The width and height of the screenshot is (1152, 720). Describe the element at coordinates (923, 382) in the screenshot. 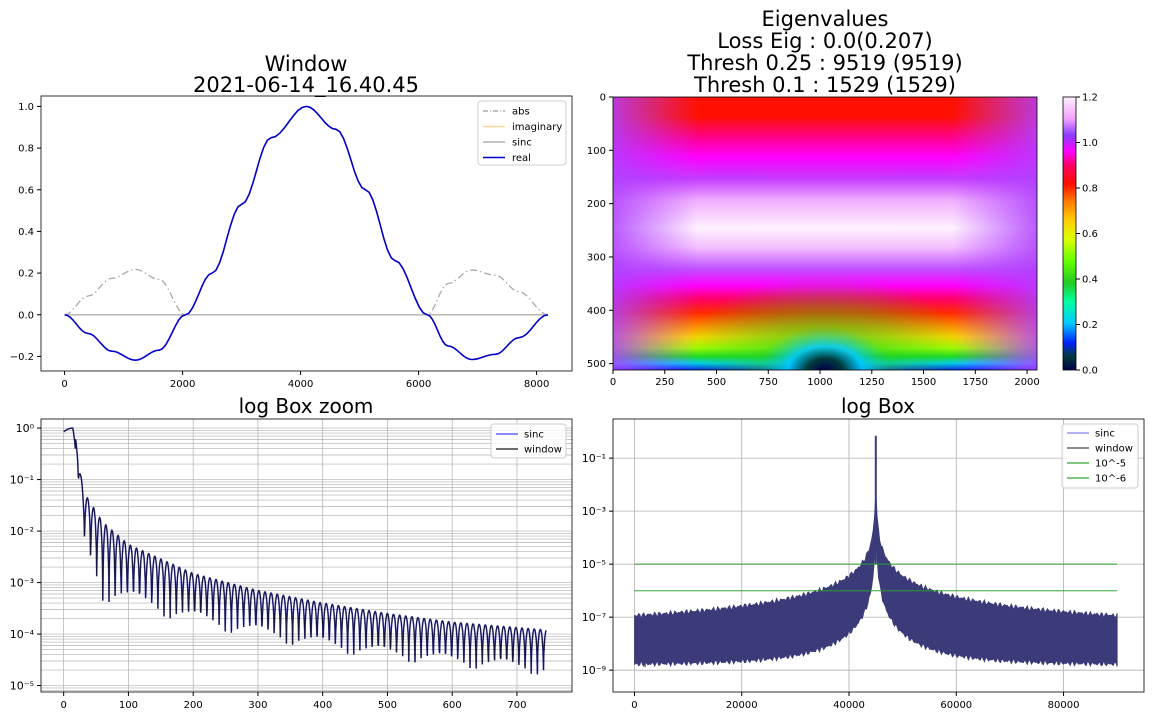

I see `x-tick-label: 1500` at that location.